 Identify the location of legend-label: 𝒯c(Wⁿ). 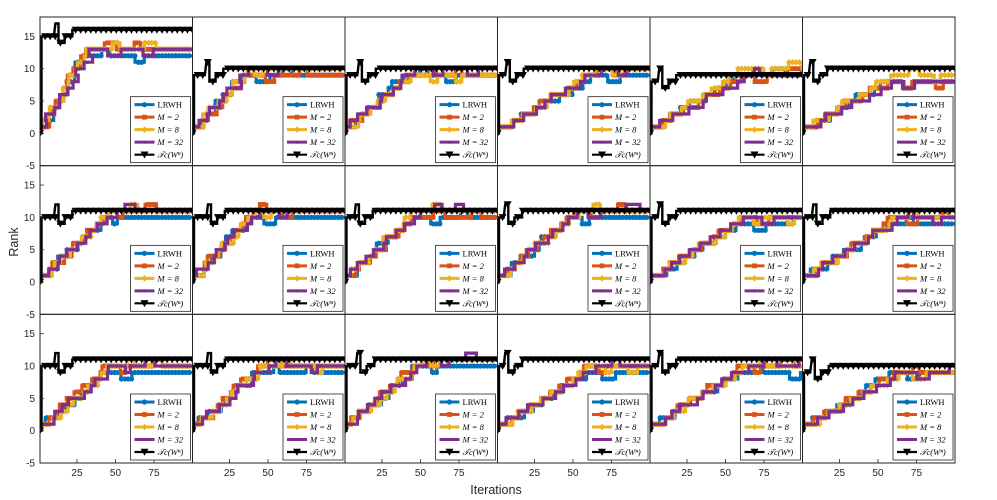
(476, 155).